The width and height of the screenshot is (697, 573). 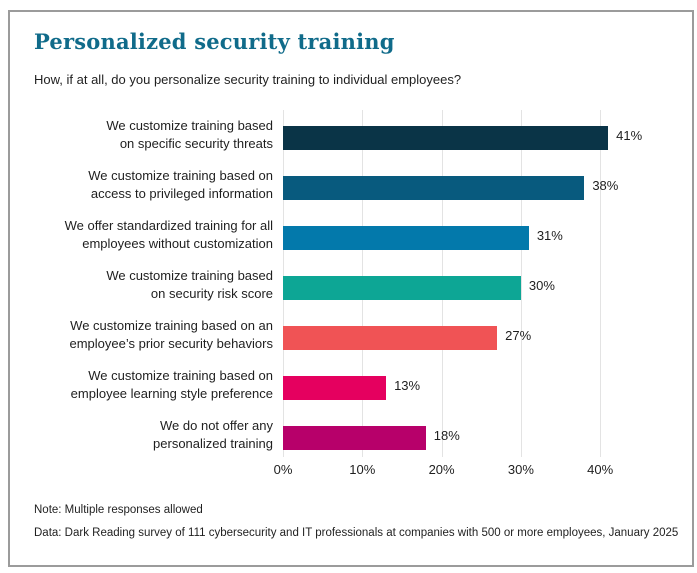 I want to click on bar-category-label-line: employee’s prior security behaviors, so click(x=171, y=343).